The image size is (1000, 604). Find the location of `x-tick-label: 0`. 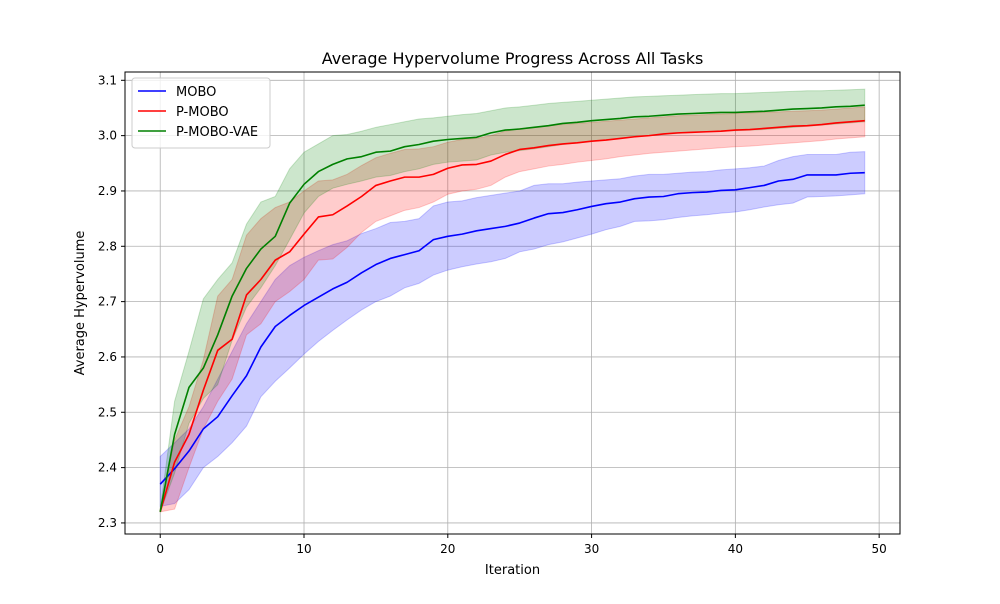

x-tick-label: 0 is located at coordinates (160, 549).